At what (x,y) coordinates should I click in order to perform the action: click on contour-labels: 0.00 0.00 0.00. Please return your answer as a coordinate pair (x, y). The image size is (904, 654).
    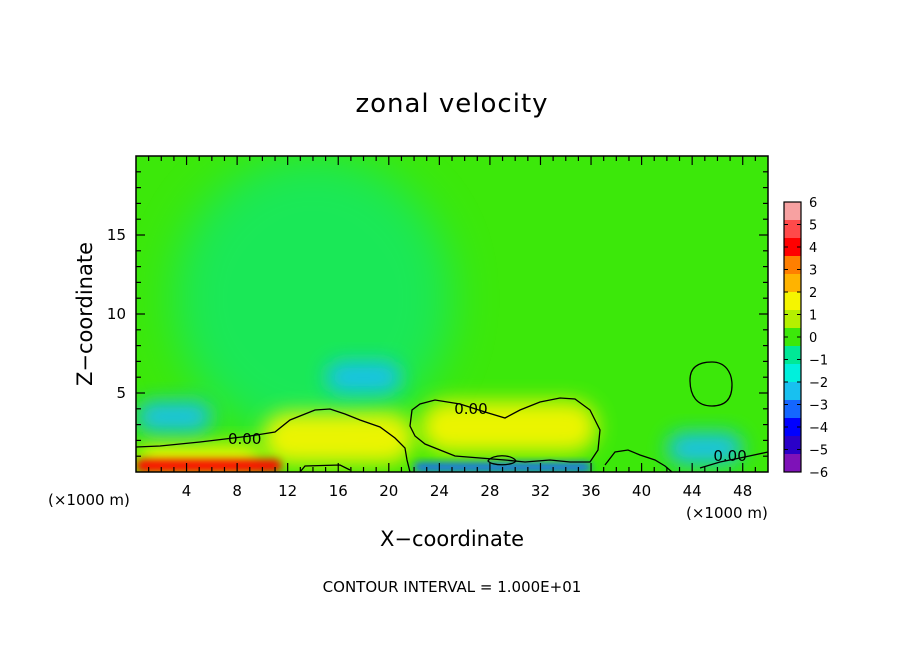
    Looking at the image, I should click on (487, 432).